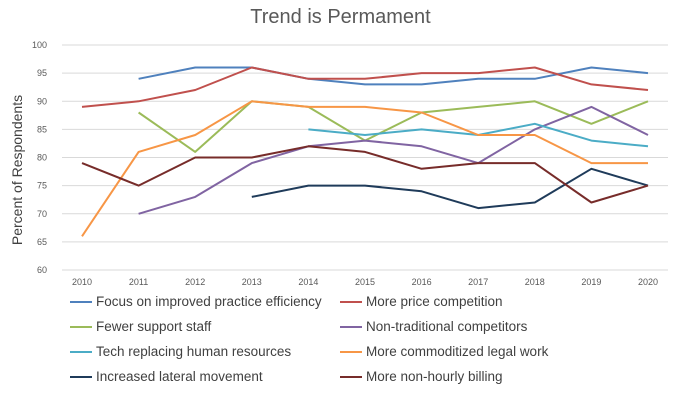 The height and width of the screenshot is (404, 681). I want to click on legend-item: Fewer support staff, so click(140, 326).